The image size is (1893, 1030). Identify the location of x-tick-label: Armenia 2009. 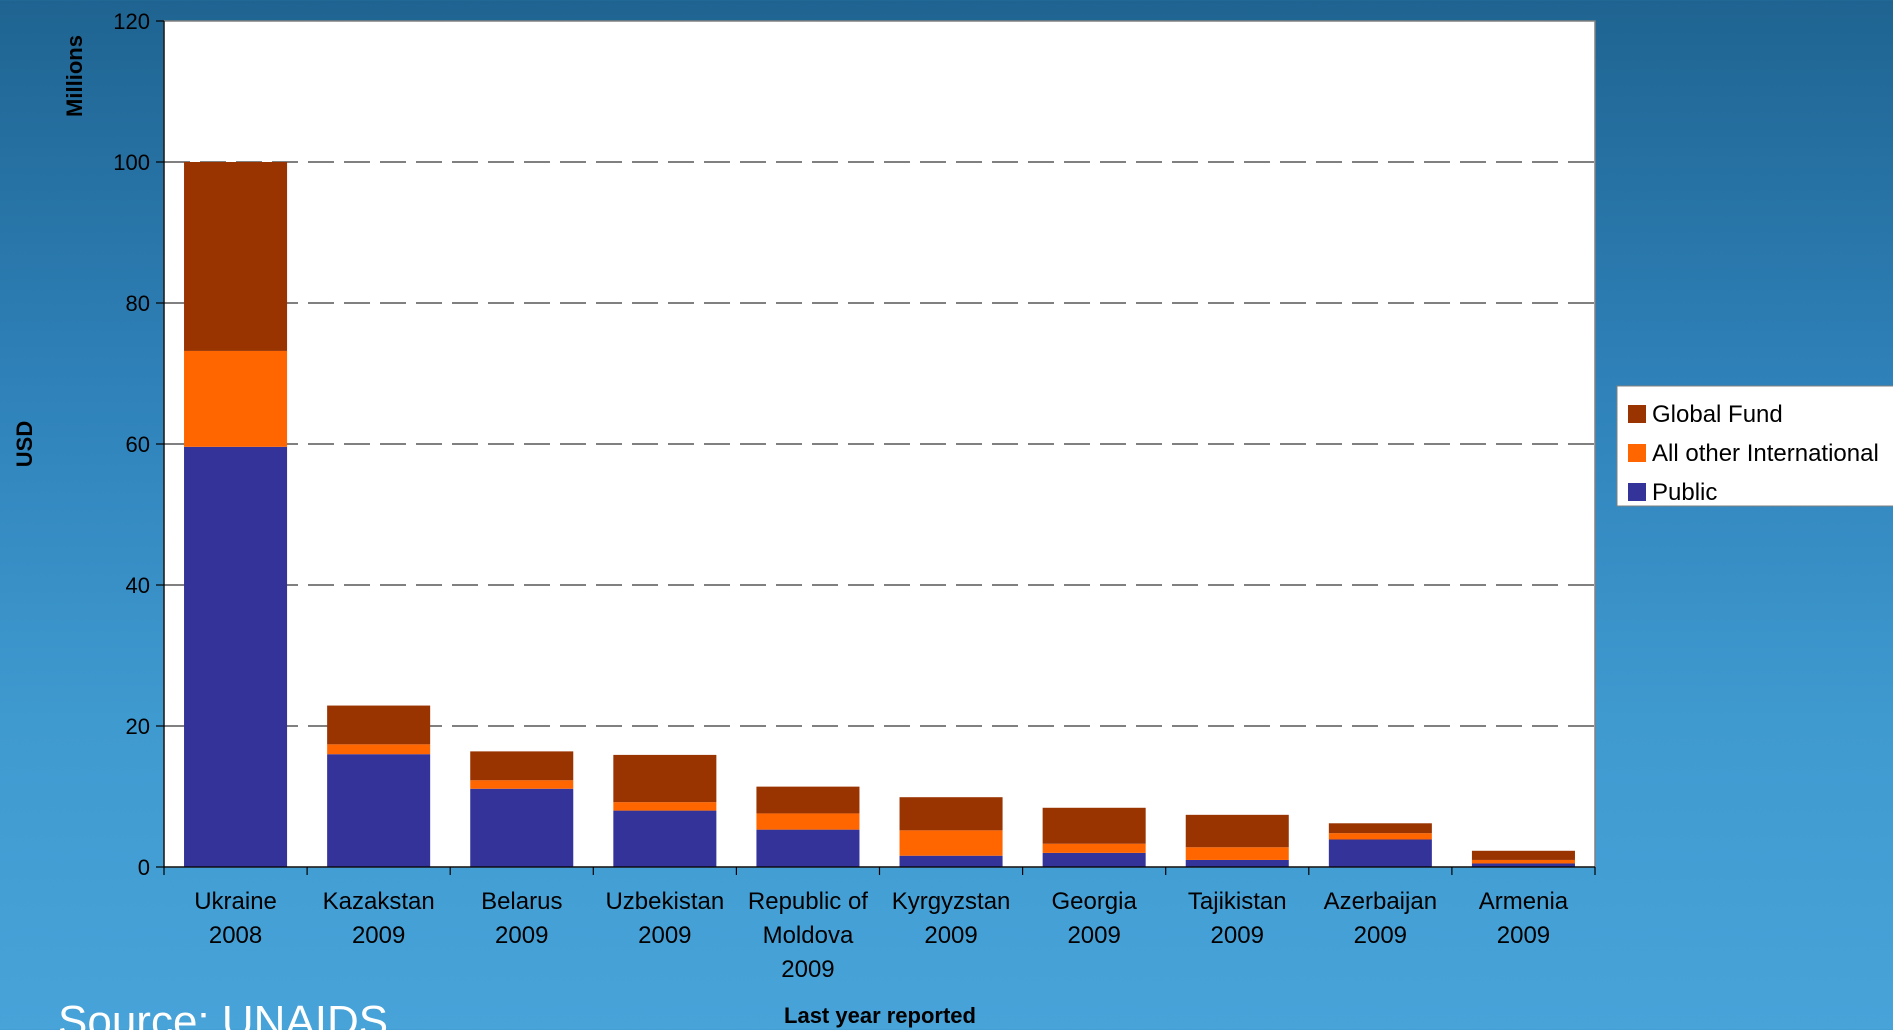
(1524, 918).